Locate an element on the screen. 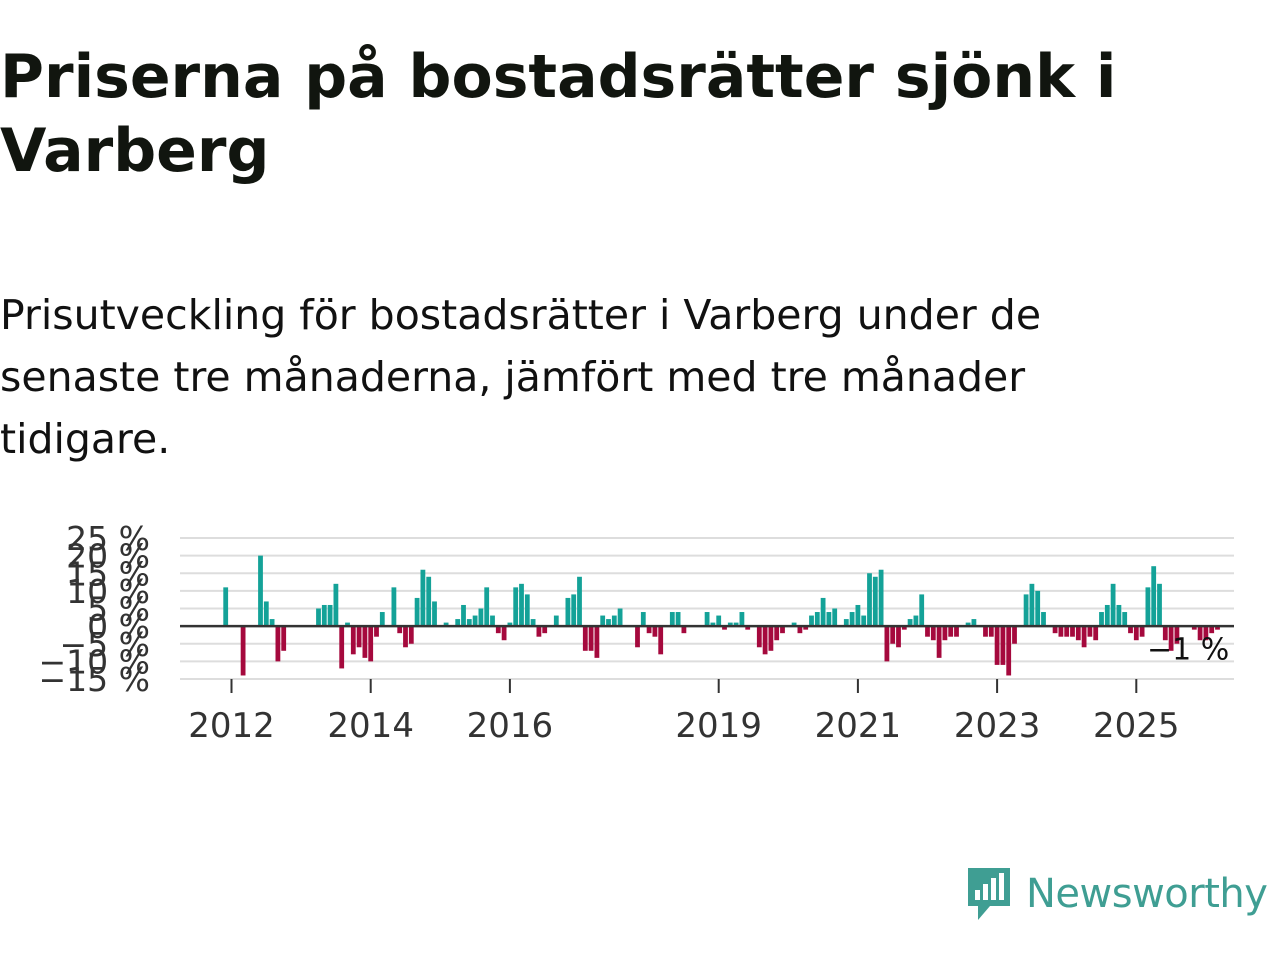 The width and height of the screenshot is (1280, 960). y-tick-label: −10 % is located at coordinates (95, 661).